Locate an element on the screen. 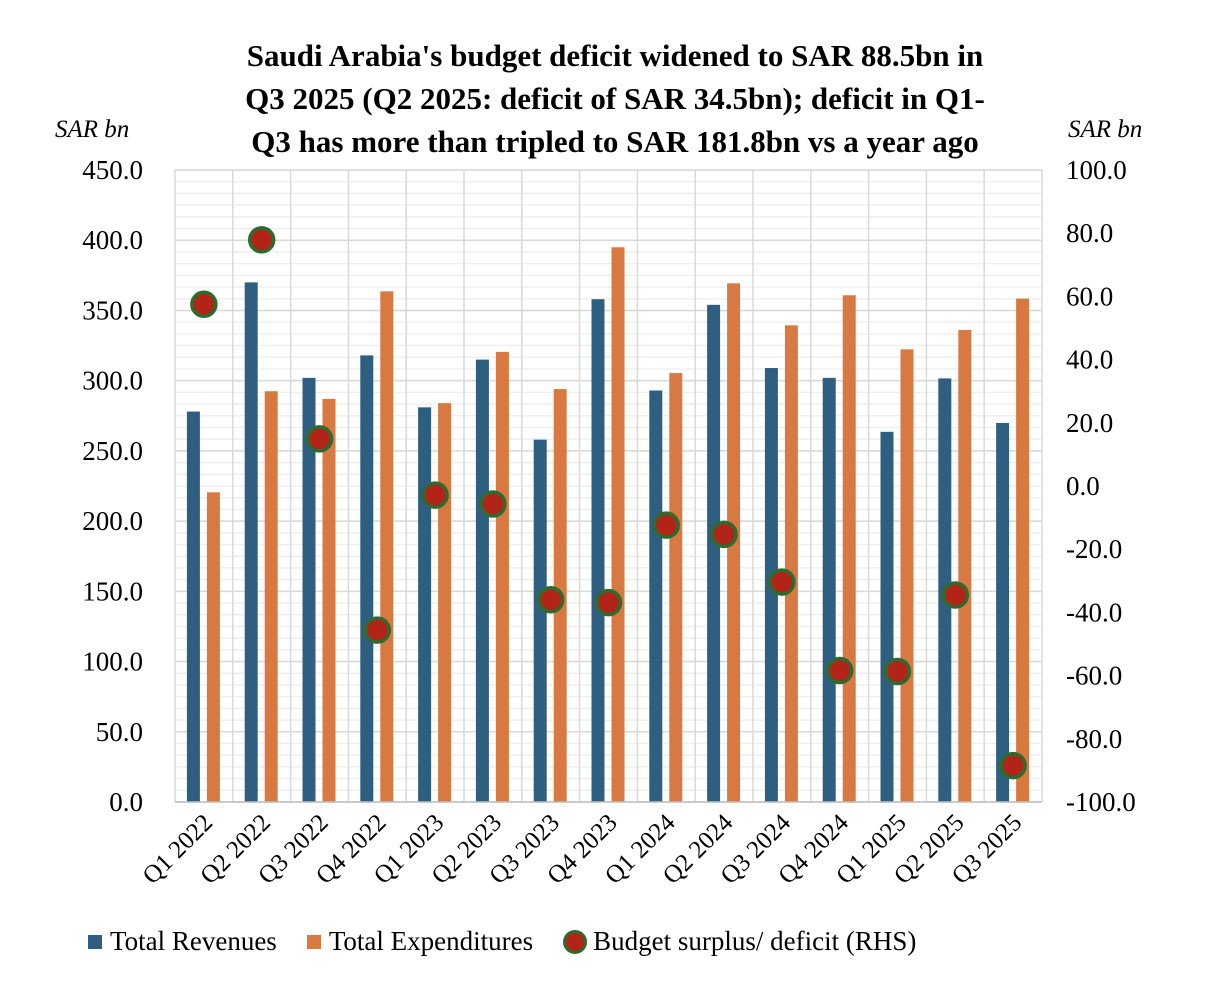 The width and height of the screenshot is (1214, 1008). right-tick-label: -40.0 is located at coordinates (1094, 612).